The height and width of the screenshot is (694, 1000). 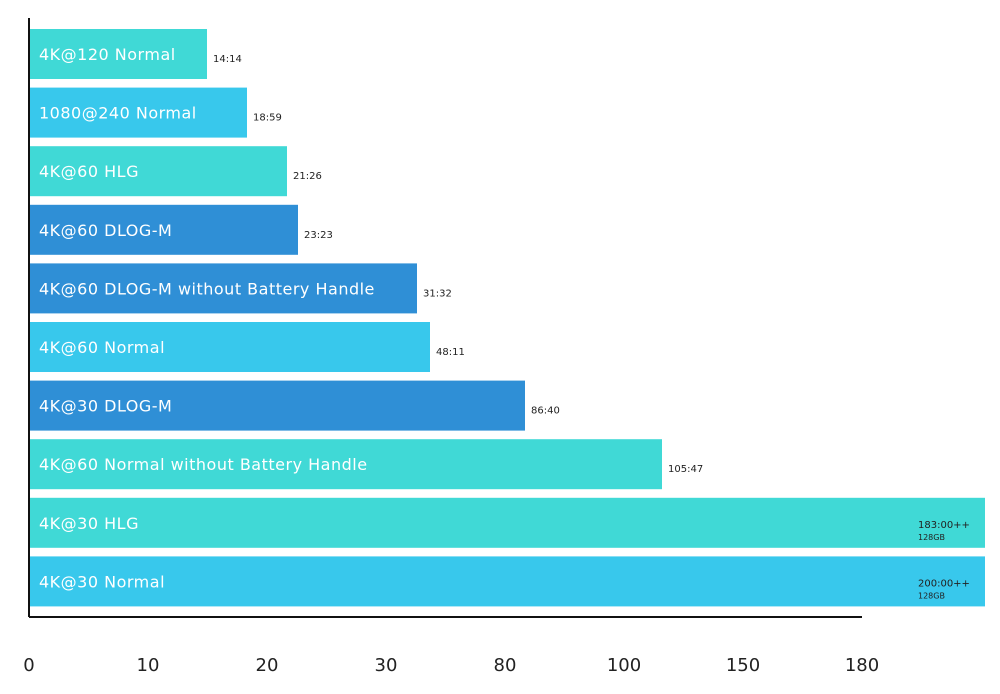 I want to click on bar-label: 4K@60 Normal without Battery Handle, so click(x=203, y=464).